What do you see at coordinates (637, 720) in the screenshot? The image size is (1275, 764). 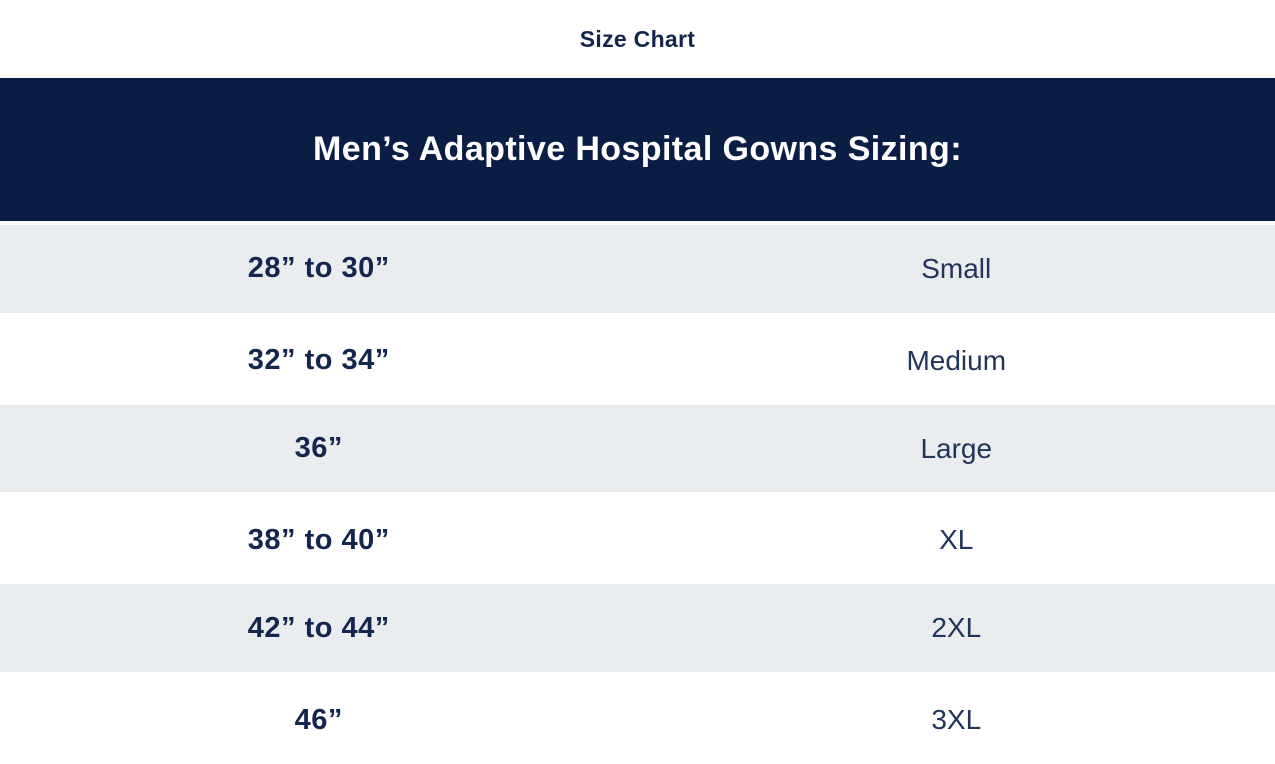 I see `table-row: 46” 3XL` at bounding box center [637, 720].